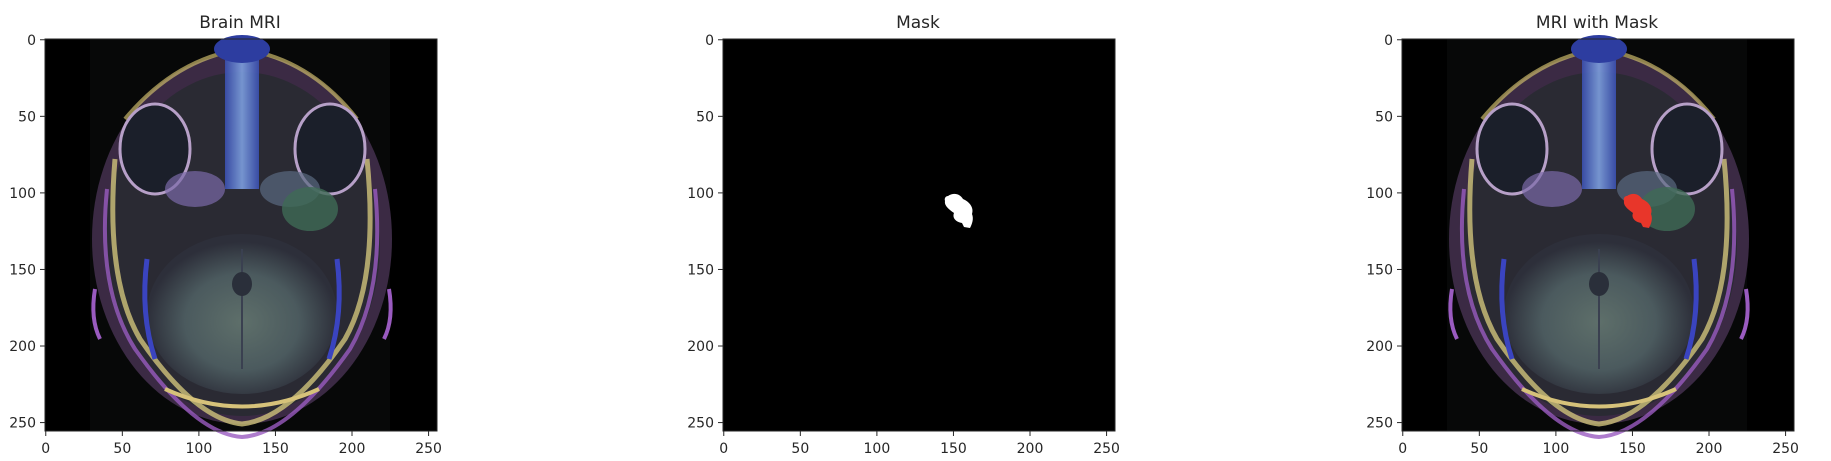  What do you see at coordinates (1597, 23) in the screenshot?
I see `panel-title: MRI with Mask` at bounding box center [1597, 23].